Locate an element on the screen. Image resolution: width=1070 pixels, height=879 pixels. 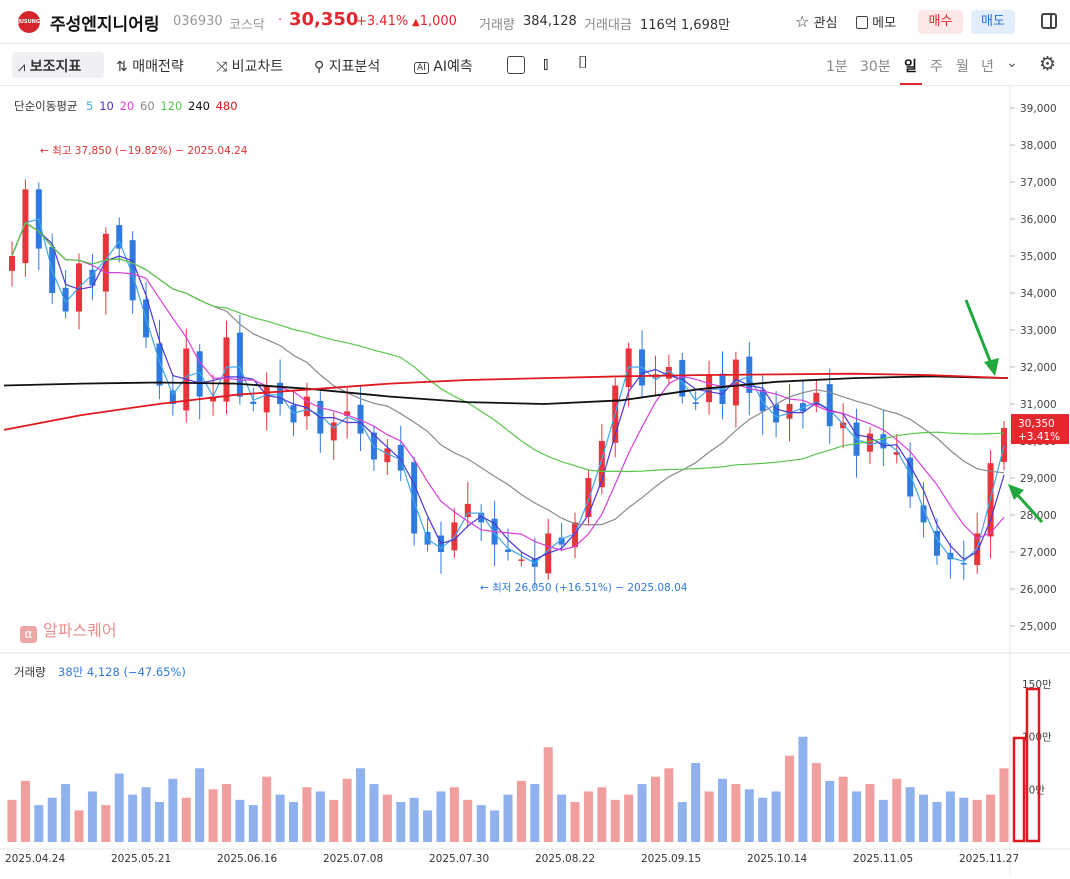
compare-button: ⤨ 비교차트 is located at coordinates (249, 66).